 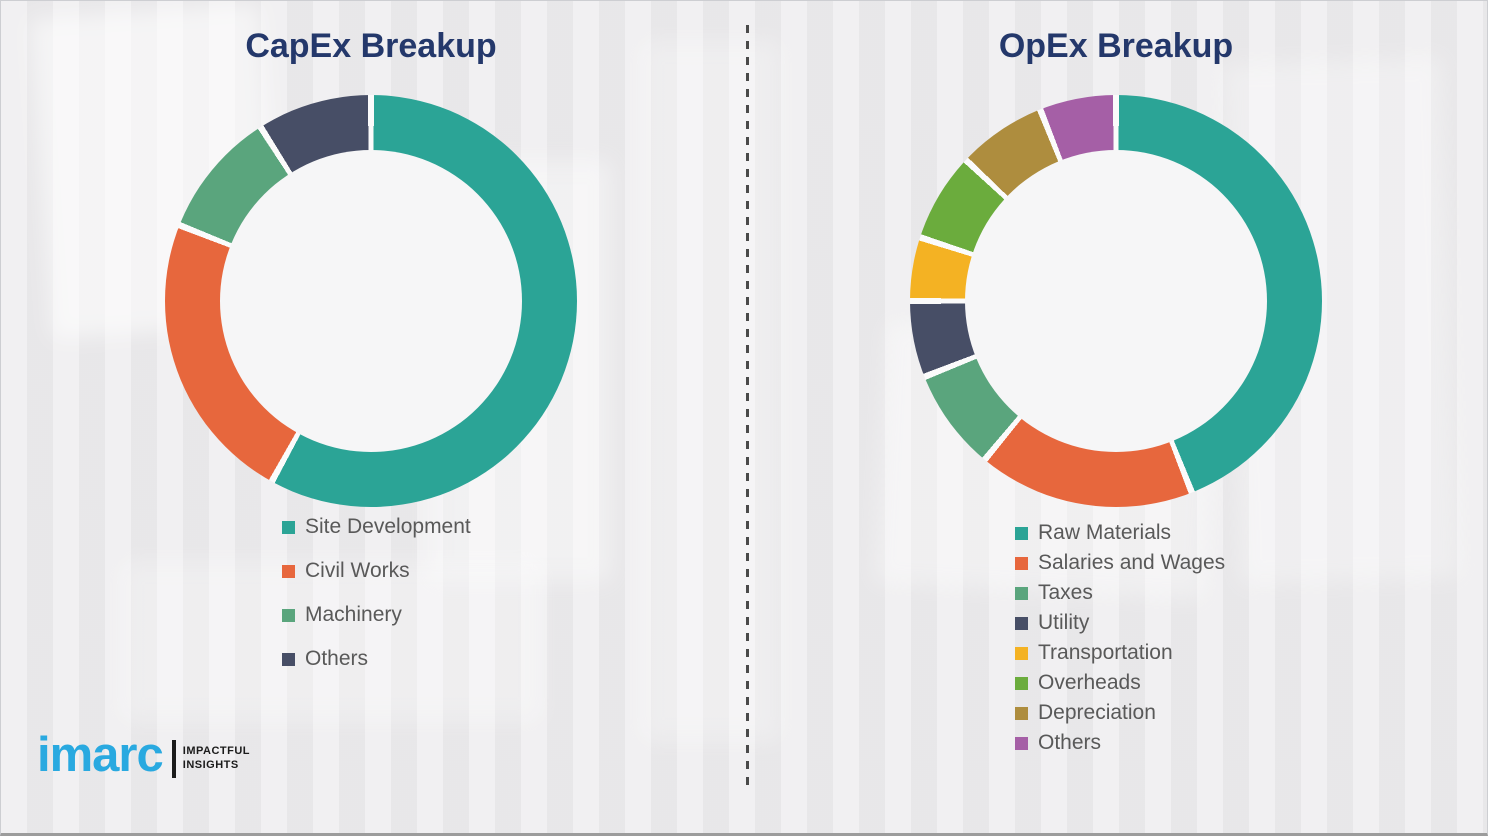 What do you see at coordinates (100, 755) in the screenshot?
I see `imarc-logo-wordmark: imarc` at bounding box center [100, 755].